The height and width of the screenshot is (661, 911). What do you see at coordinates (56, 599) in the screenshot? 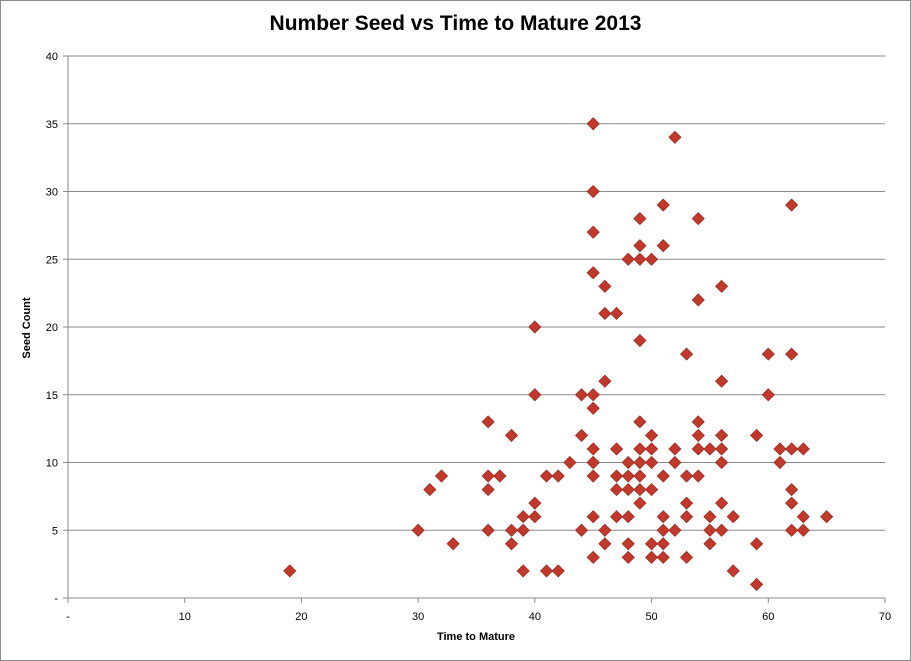
I see `y-tick-label: -` at bounding box center [56, 599].